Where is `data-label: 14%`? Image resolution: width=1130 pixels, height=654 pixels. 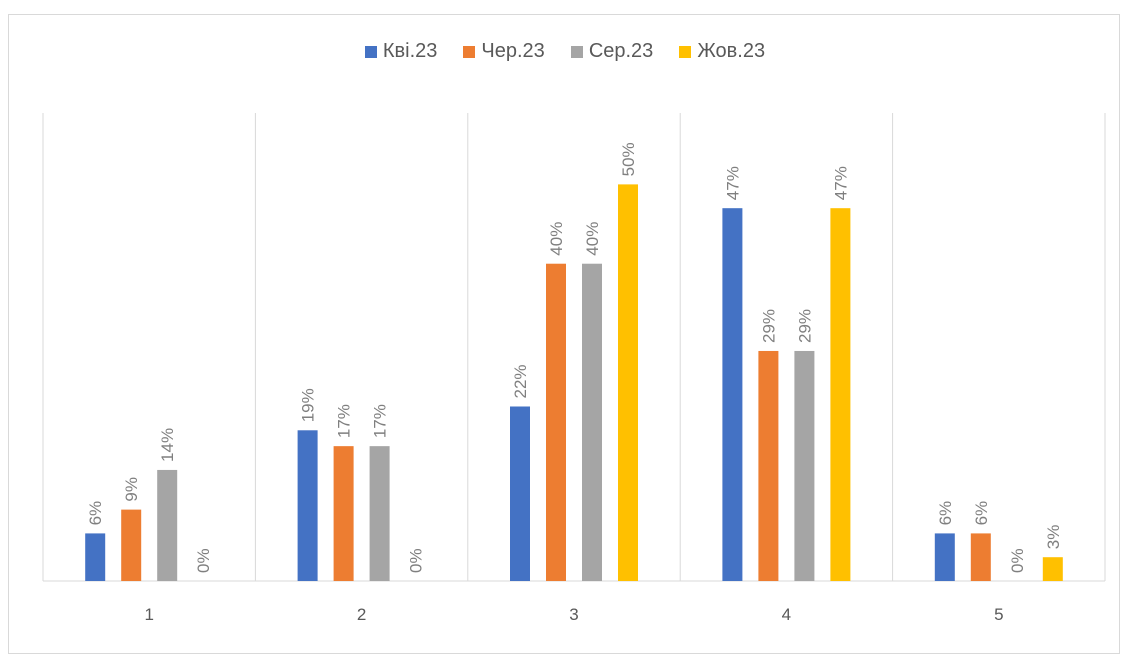 data-label: 14% is located at coordinates (167, 445).